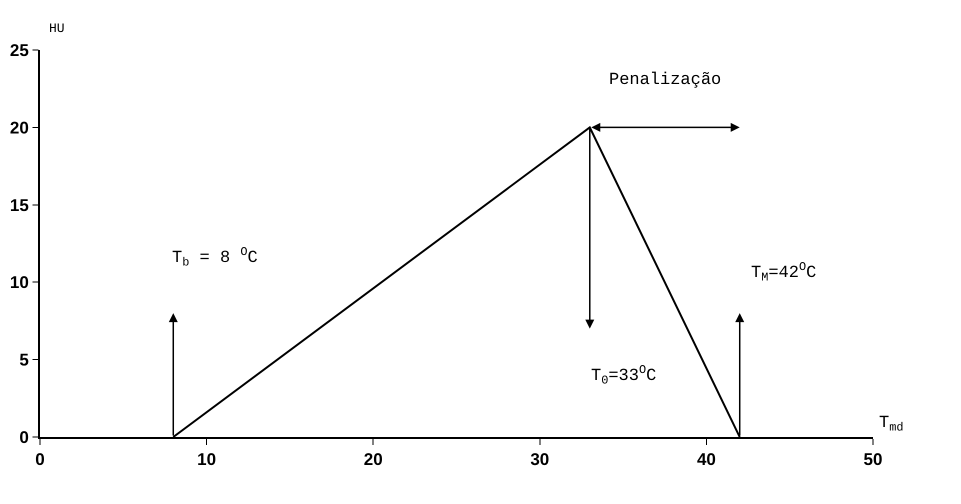 This screenshot has height=504, width=961. What do you see at coordinates (40, 460) in the screenshot?
I see `x-tick-label: 0` at bounding box center [40, 460].